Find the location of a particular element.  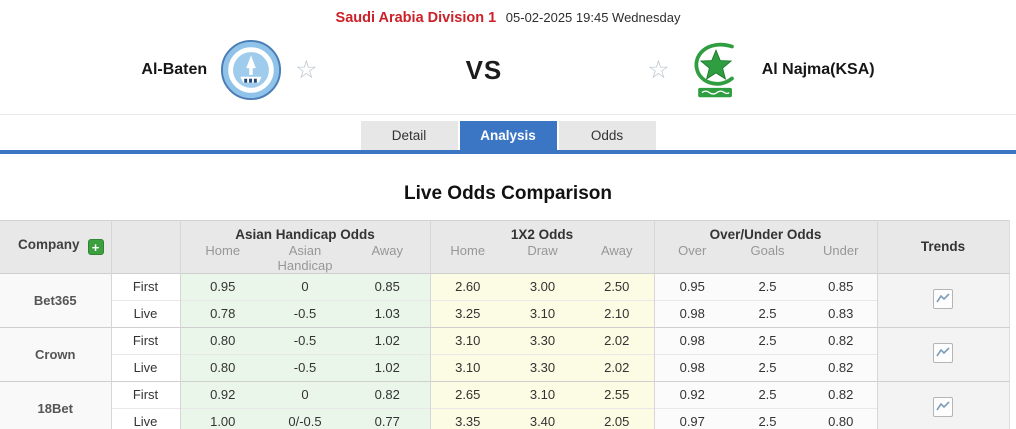

away-team-name: Al Najma(KSA) is located at coordinates (818, 69).